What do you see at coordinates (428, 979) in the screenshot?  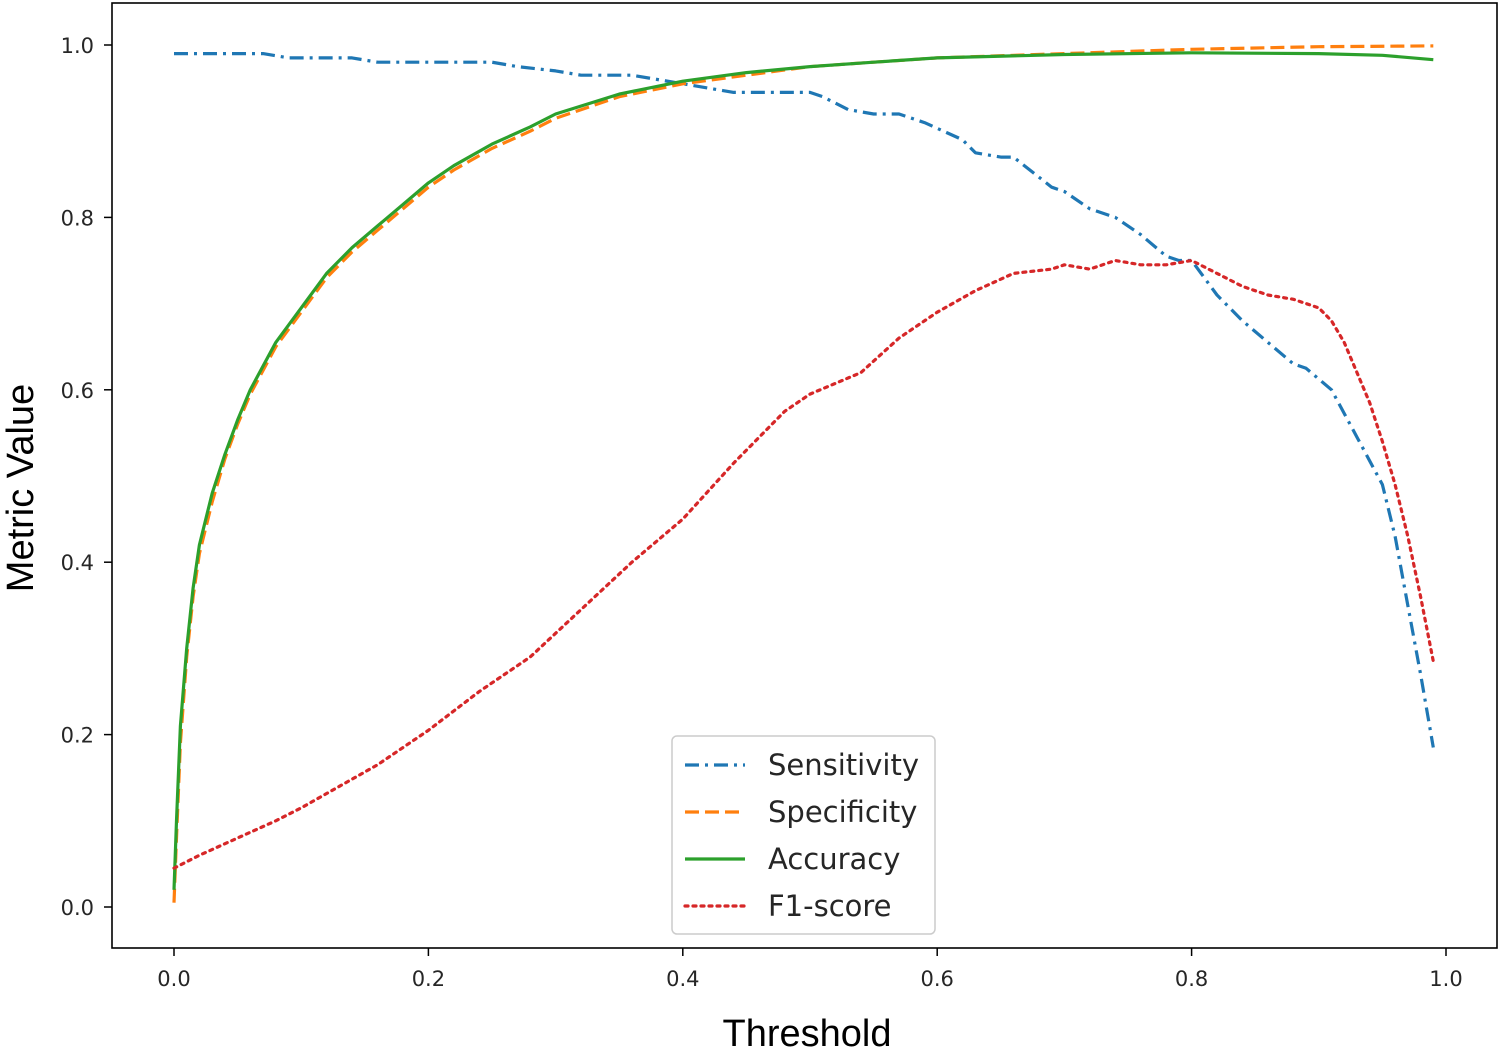 I see `x-tick-label: 0.2` at bounding box center [428, 979].